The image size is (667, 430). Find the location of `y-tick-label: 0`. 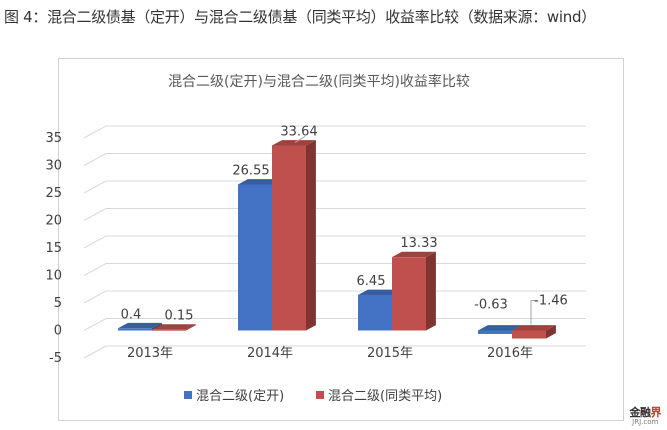

y-tick-label: 0 is located at coordinates (58, 331).